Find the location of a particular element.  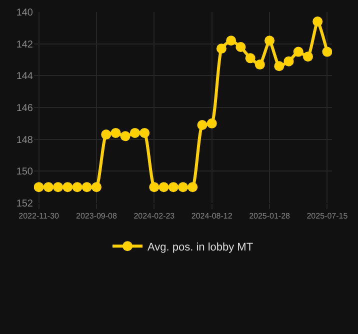

y-tick-label: 152 is located at coordinates (25, 204).